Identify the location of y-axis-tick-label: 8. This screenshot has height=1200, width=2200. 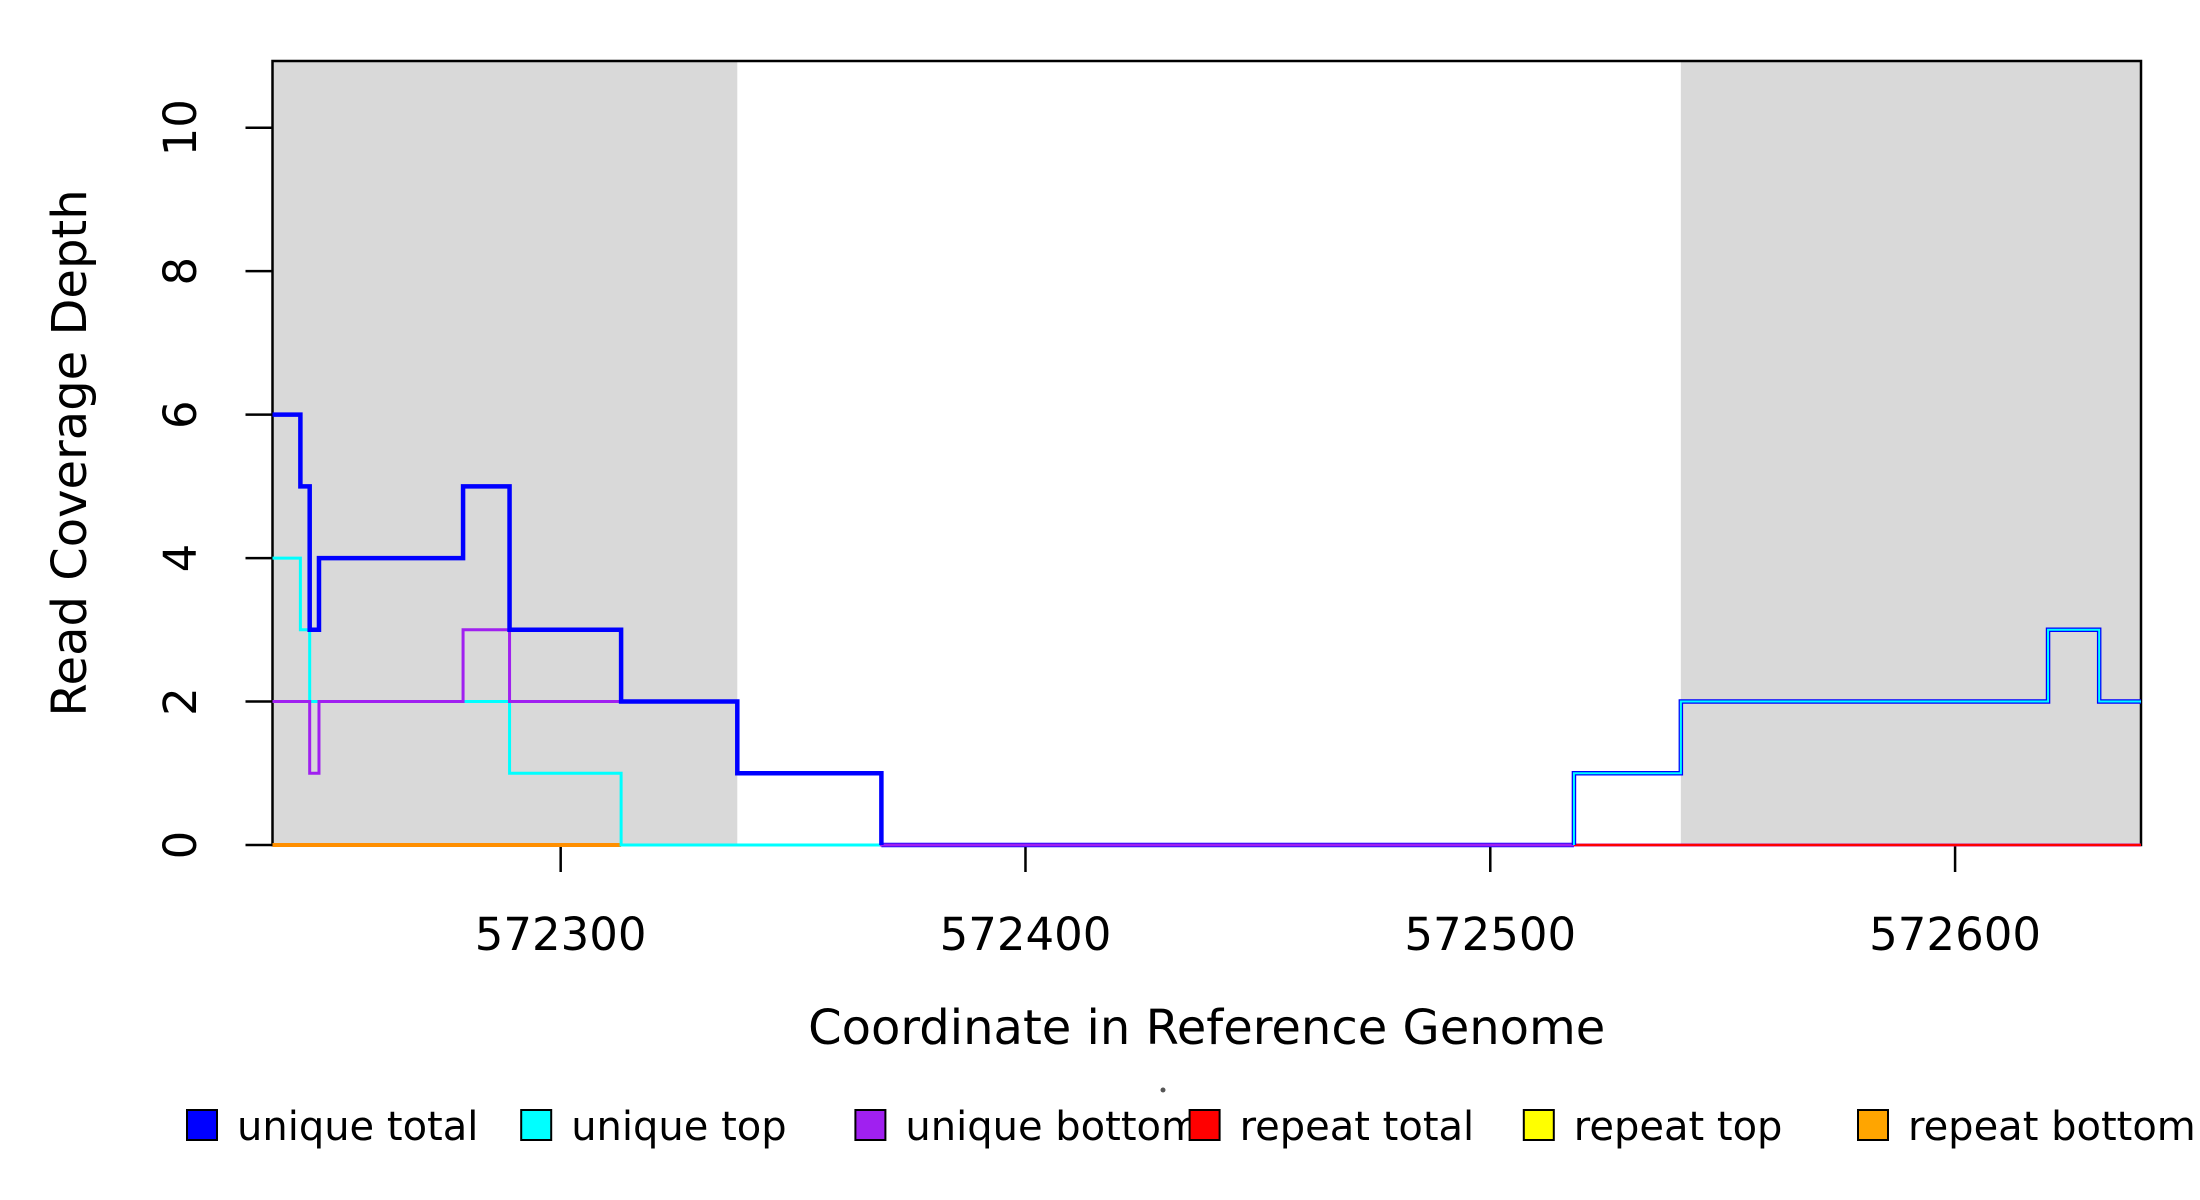
(180, 271).